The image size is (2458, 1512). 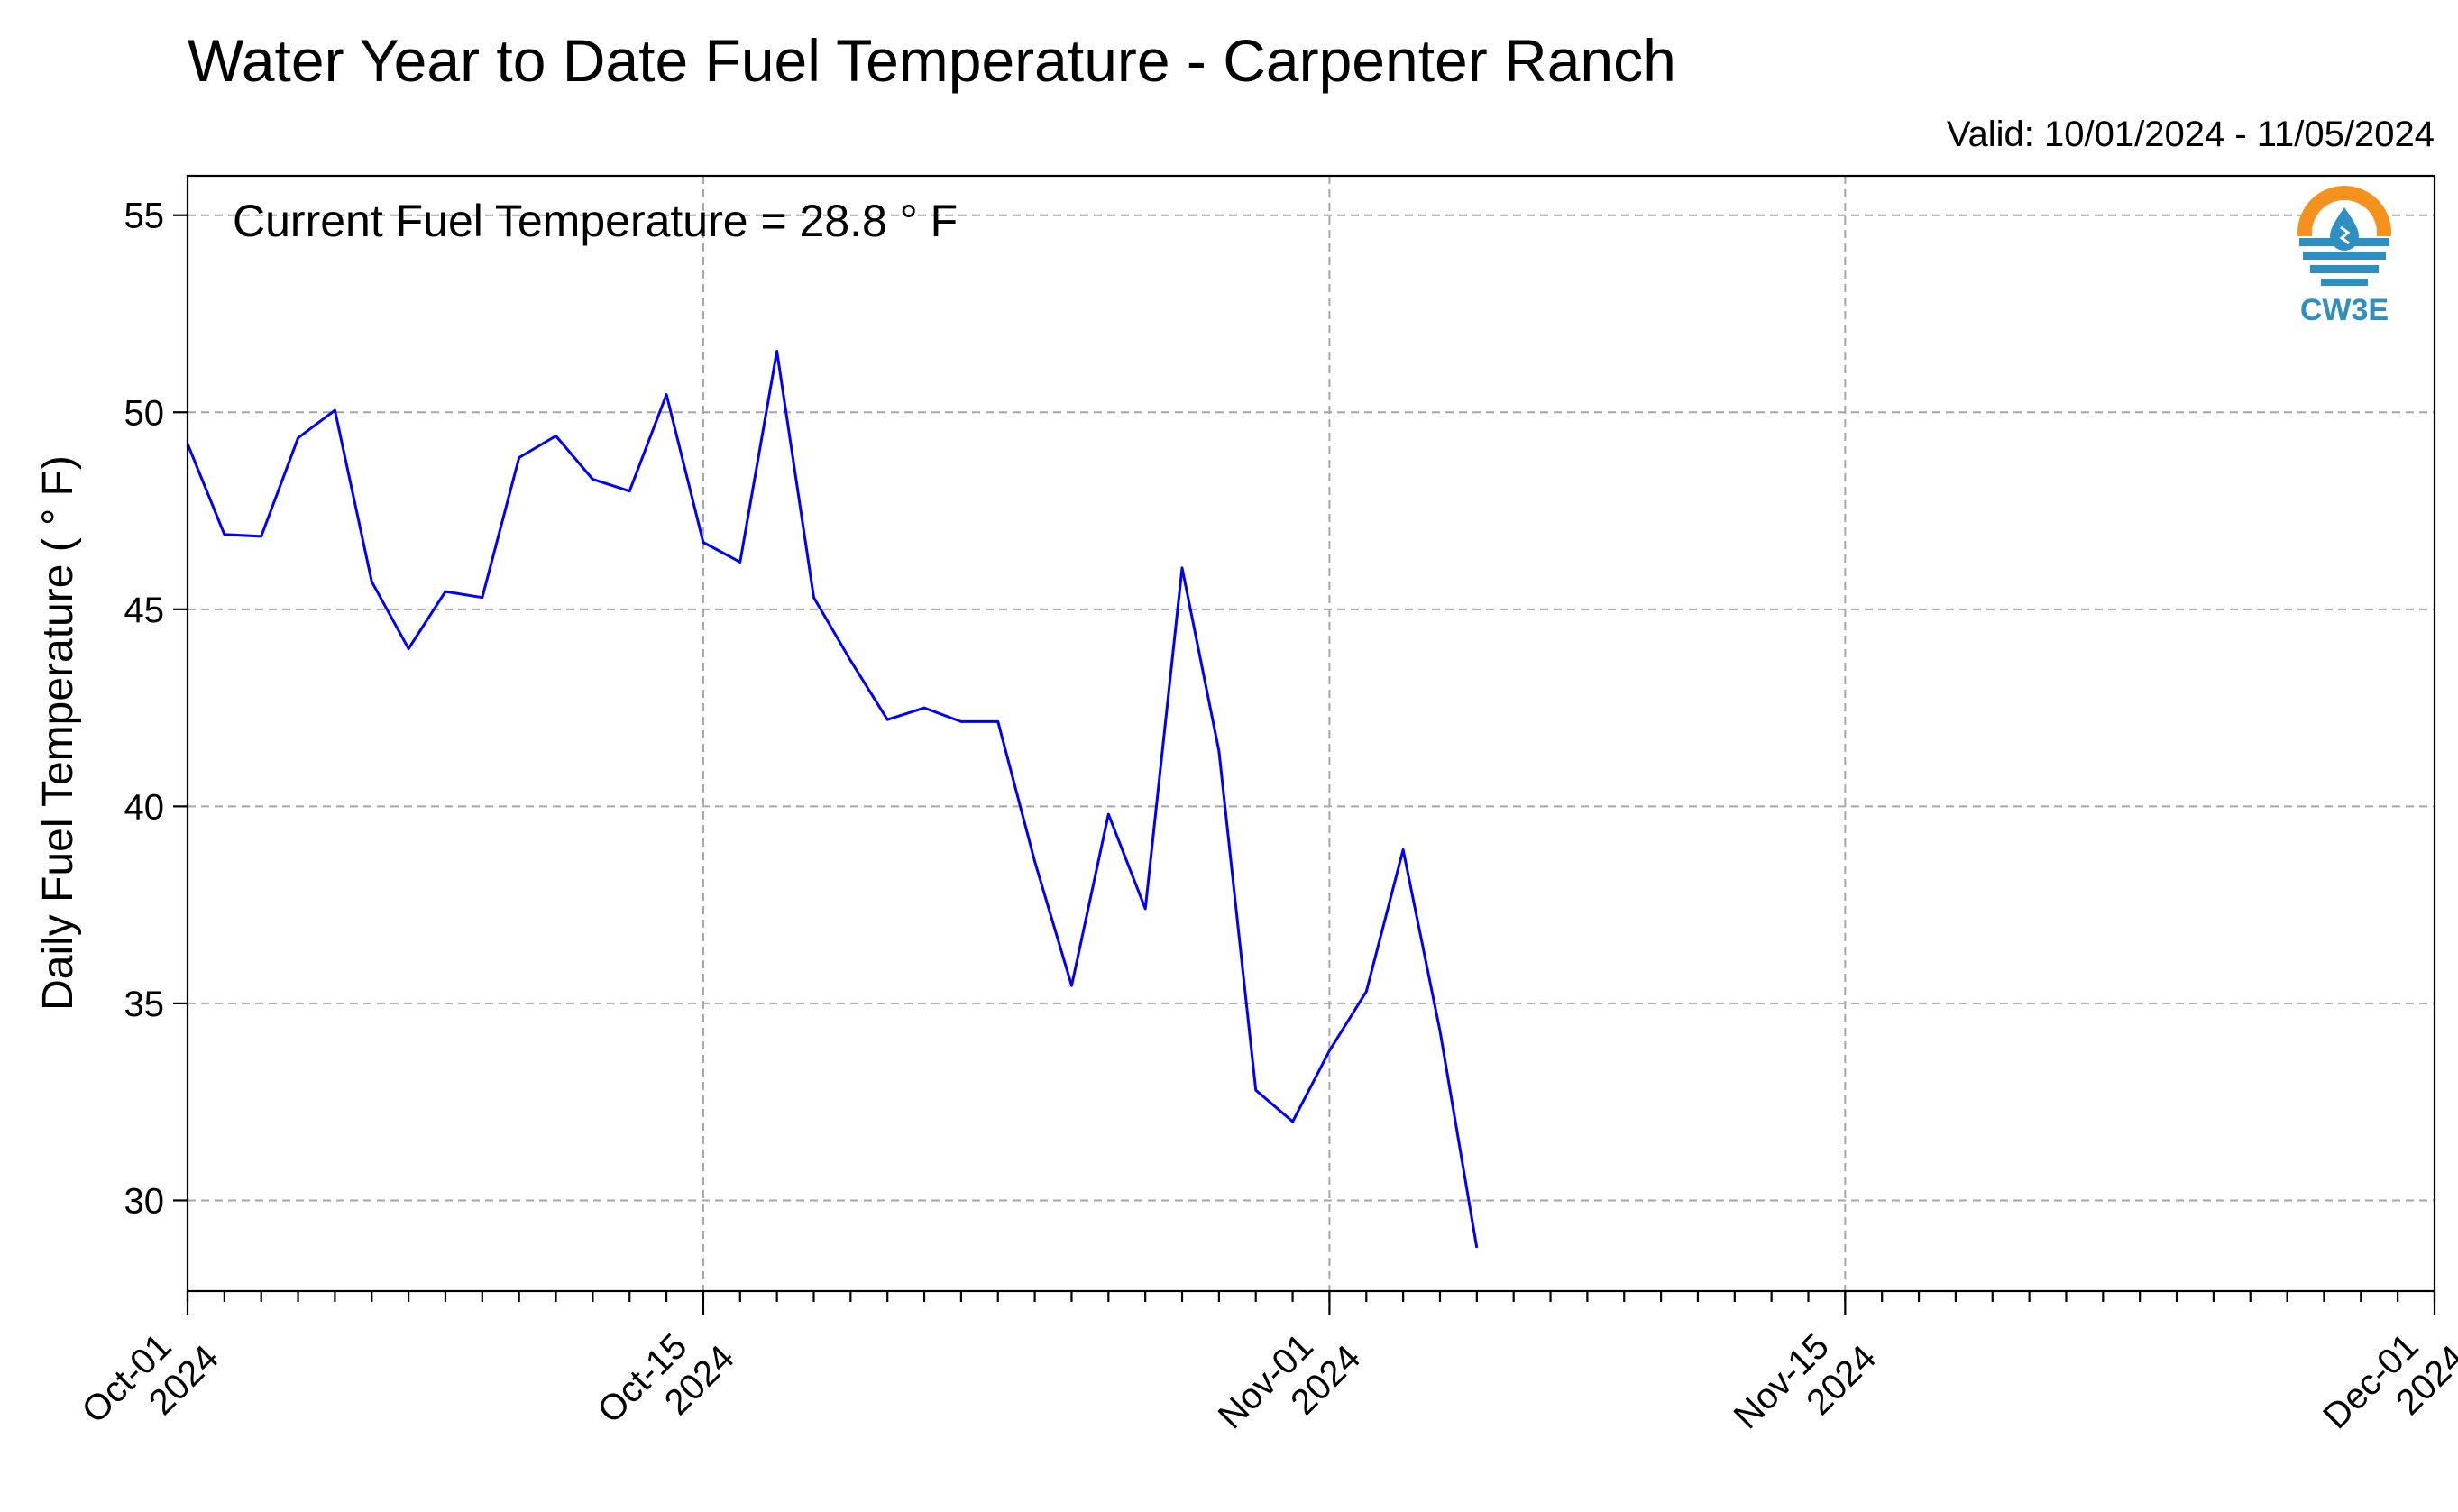 What do you see at coordinates (144, 807) in the screenshot?
I see `y-tick-label: 40` at bounding box center [144, 807].